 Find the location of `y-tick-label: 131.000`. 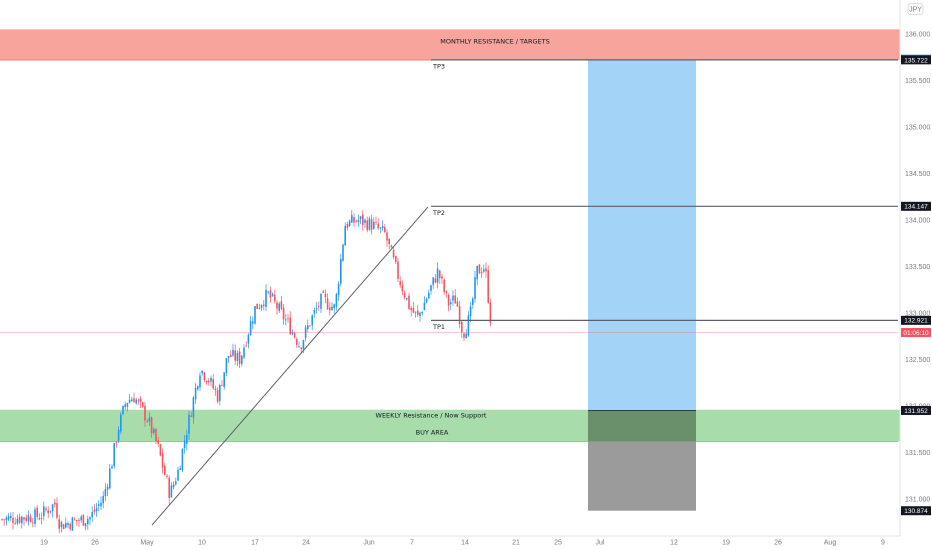

y-tick-label: 131.000 is located at coordinates (917, 500).